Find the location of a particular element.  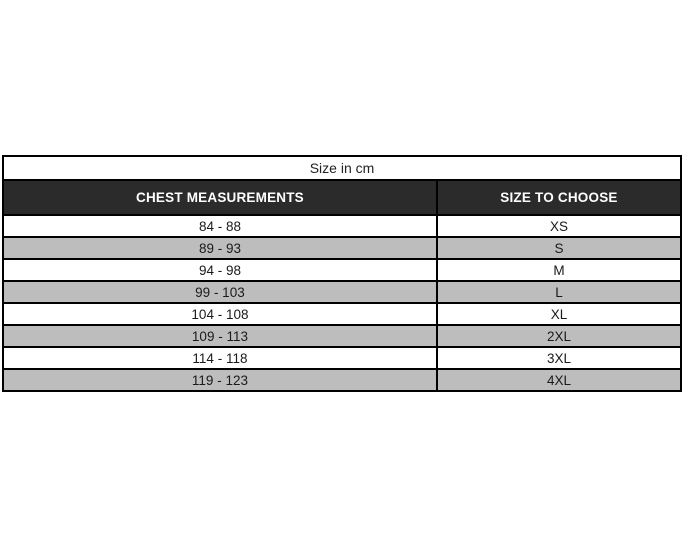

chest-range-value: 119 - 123 is located at coordinates (220, 380).